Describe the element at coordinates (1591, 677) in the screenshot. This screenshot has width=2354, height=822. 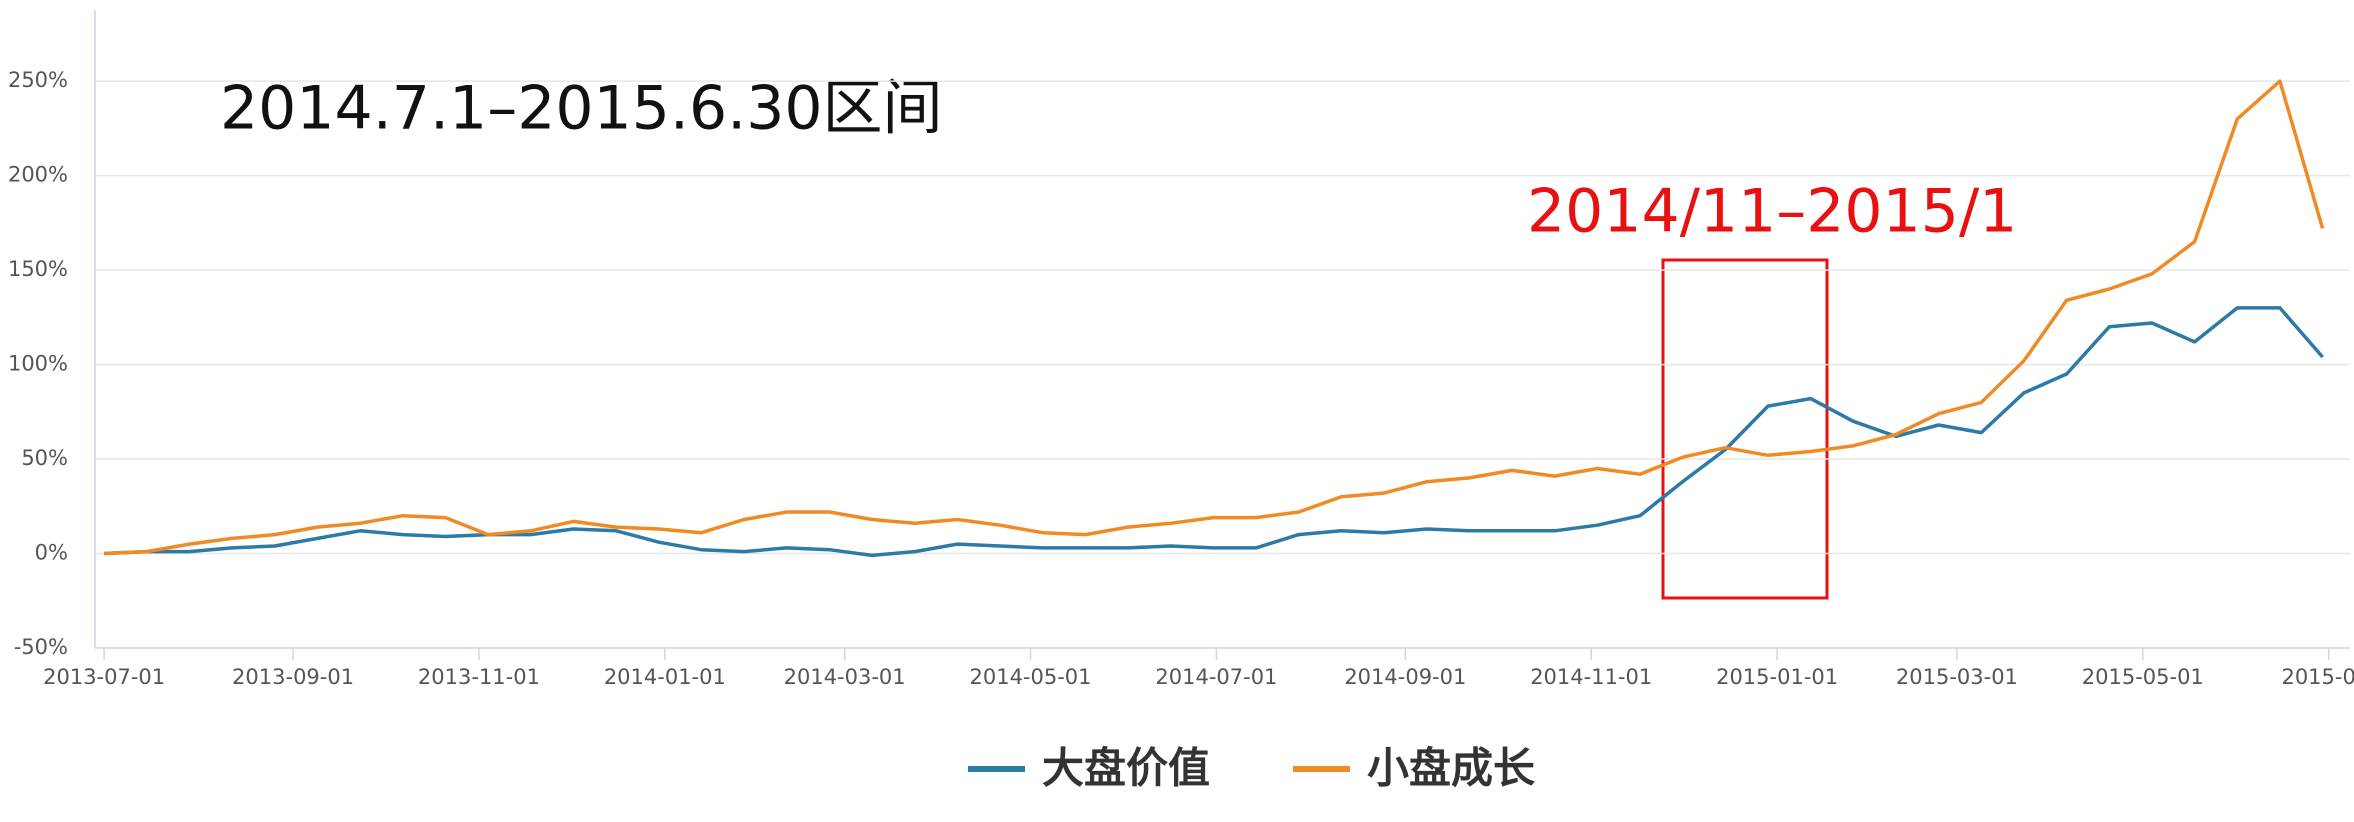
I see `x-tick-label: 2014-11-01` at that location.